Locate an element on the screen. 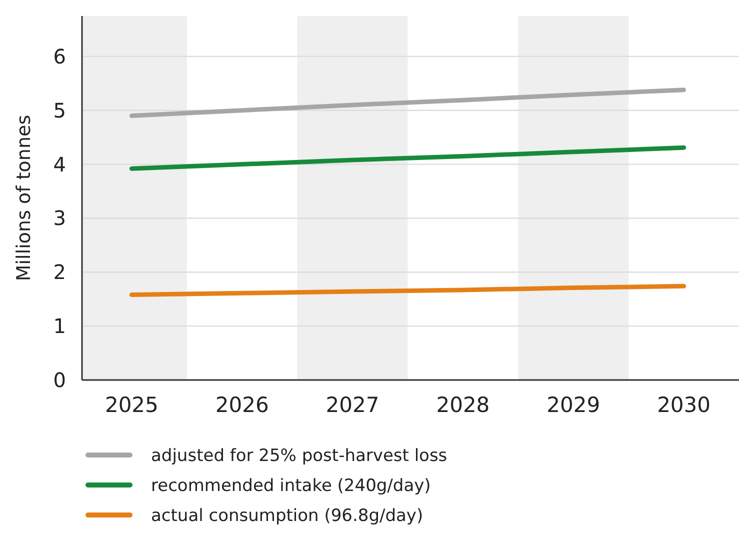 The height and width of the screenshot is (549, 739). legend-label: recommended intake (240g/day) is located at coordinates (291, 486).